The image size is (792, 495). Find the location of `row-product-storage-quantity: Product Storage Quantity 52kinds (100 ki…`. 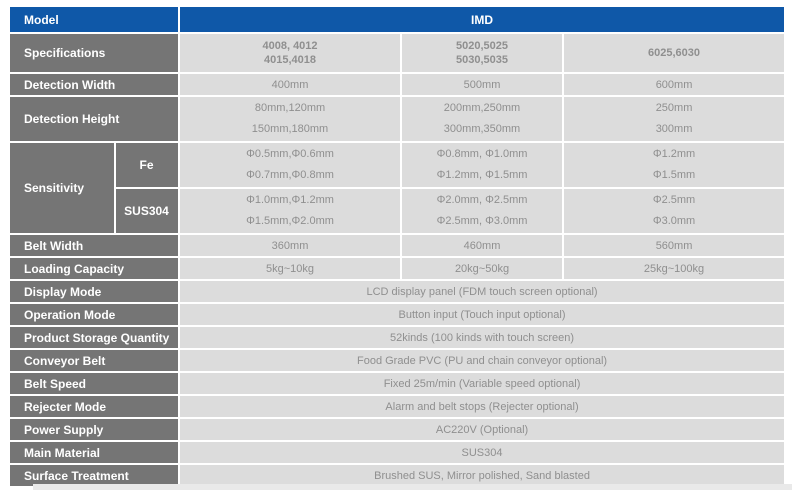

row-product-storage-quantity: Product Storage Quantity 52kinds (100 ki… is located at coordinates (397, 337).